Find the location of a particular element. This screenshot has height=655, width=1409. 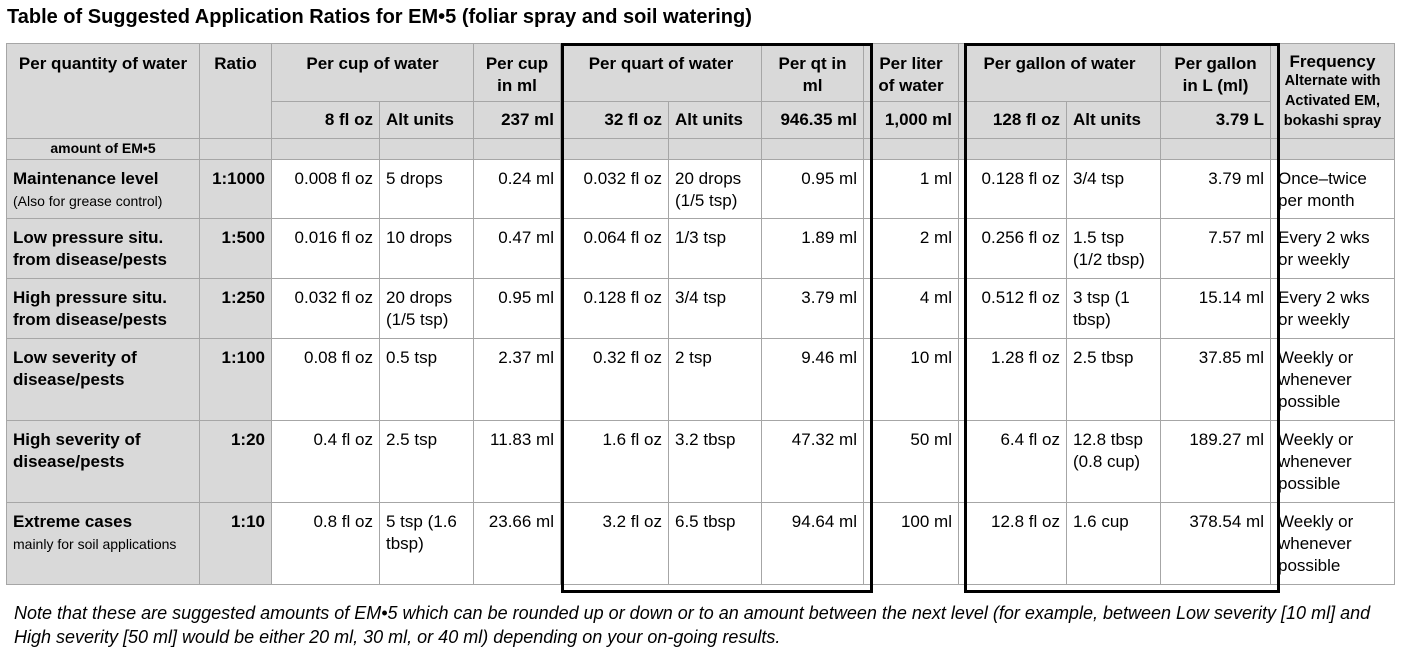

cup-floz-cell: 0.4 fl oz is located at coordinates (325, 461).